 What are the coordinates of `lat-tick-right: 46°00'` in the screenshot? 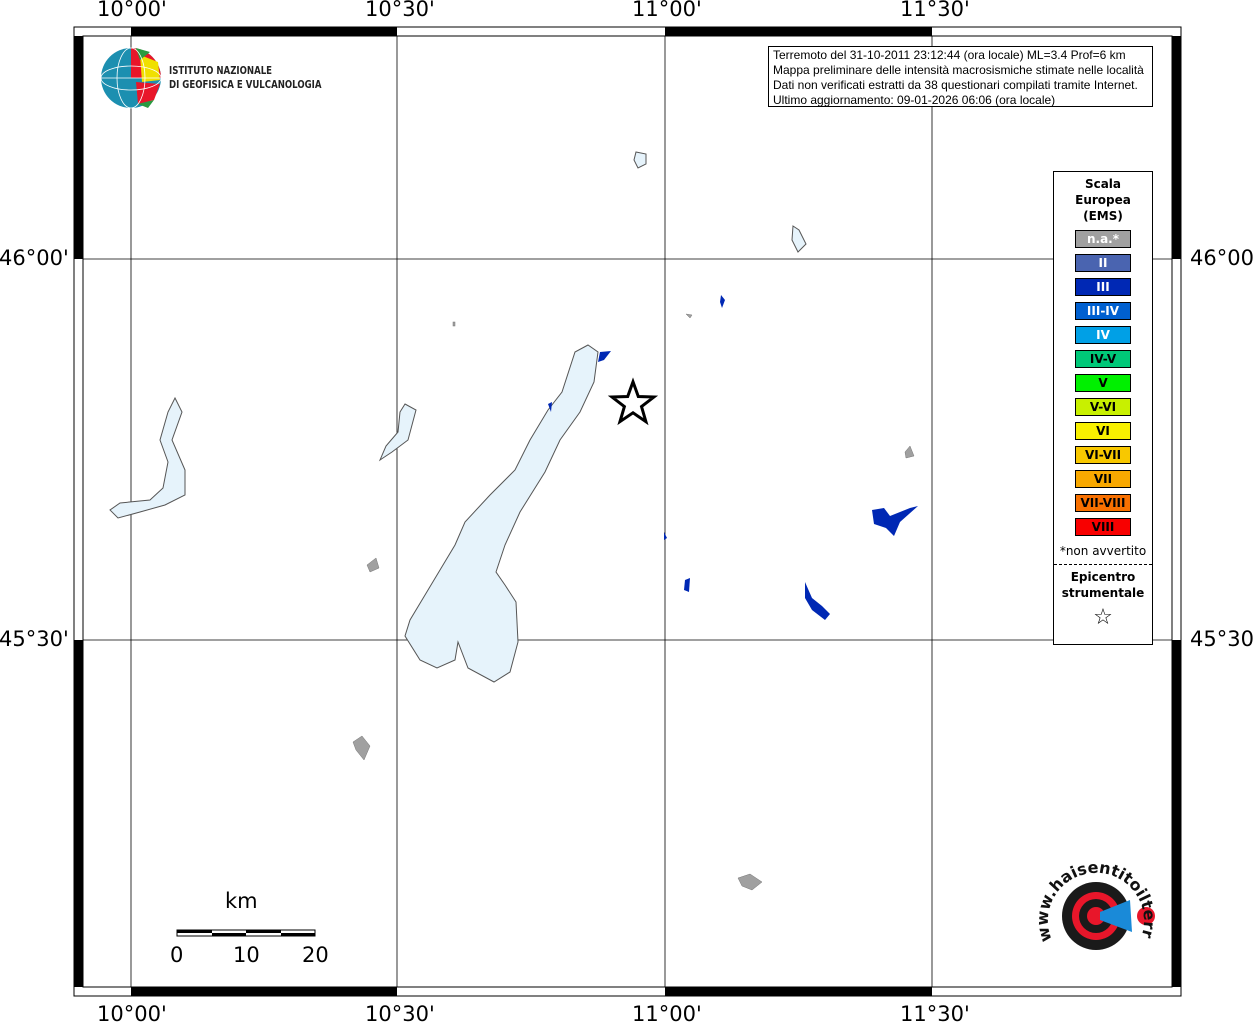 It's located at (1222, 258).